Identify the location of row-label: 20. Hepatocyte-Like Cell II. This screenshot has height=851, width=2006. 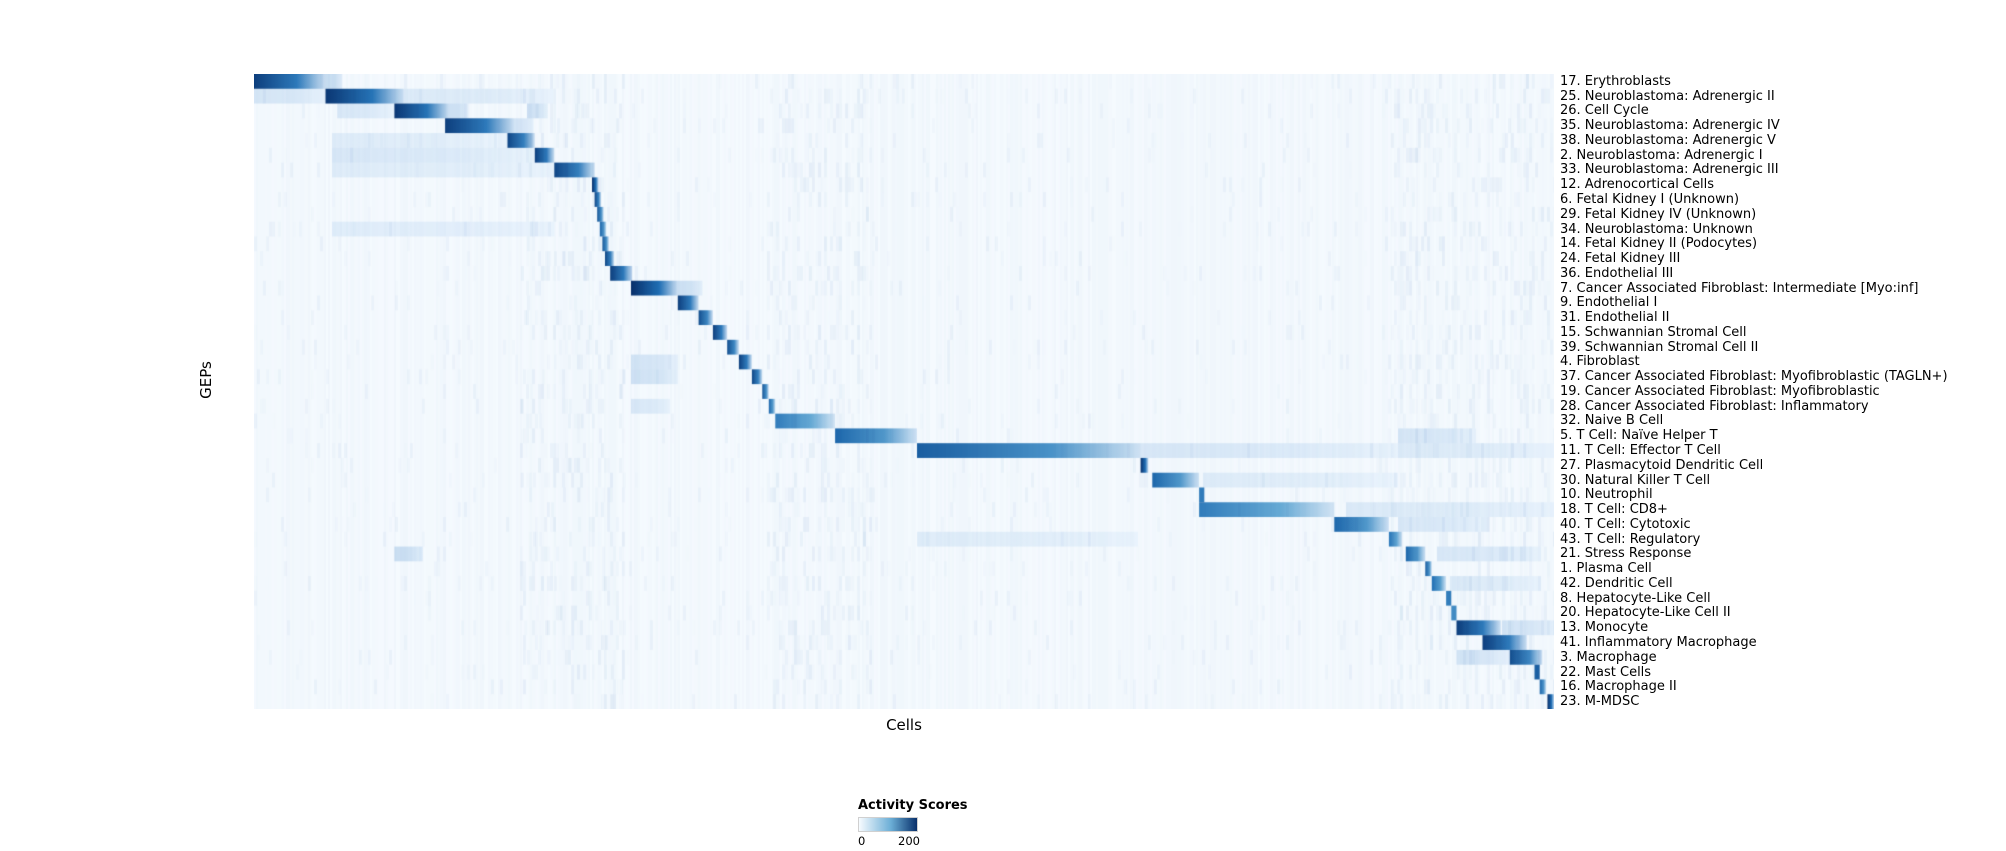
(1645, 613).